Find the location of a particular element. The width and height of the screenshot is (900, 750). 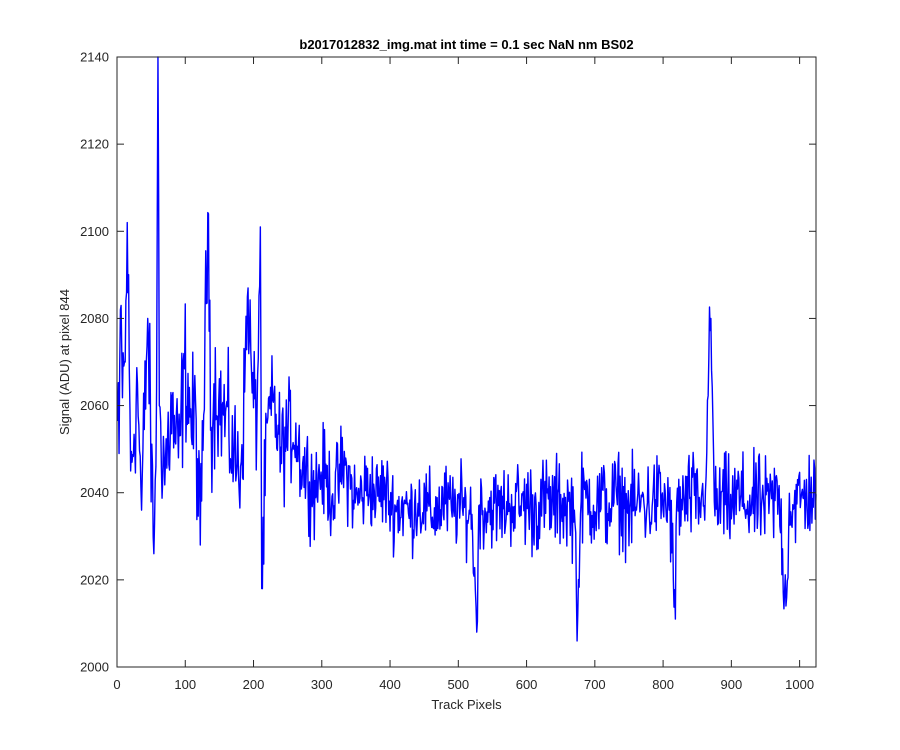

y-axis-label: Signal (ADU) at pixel 844 is located at coordinates (64, 362).